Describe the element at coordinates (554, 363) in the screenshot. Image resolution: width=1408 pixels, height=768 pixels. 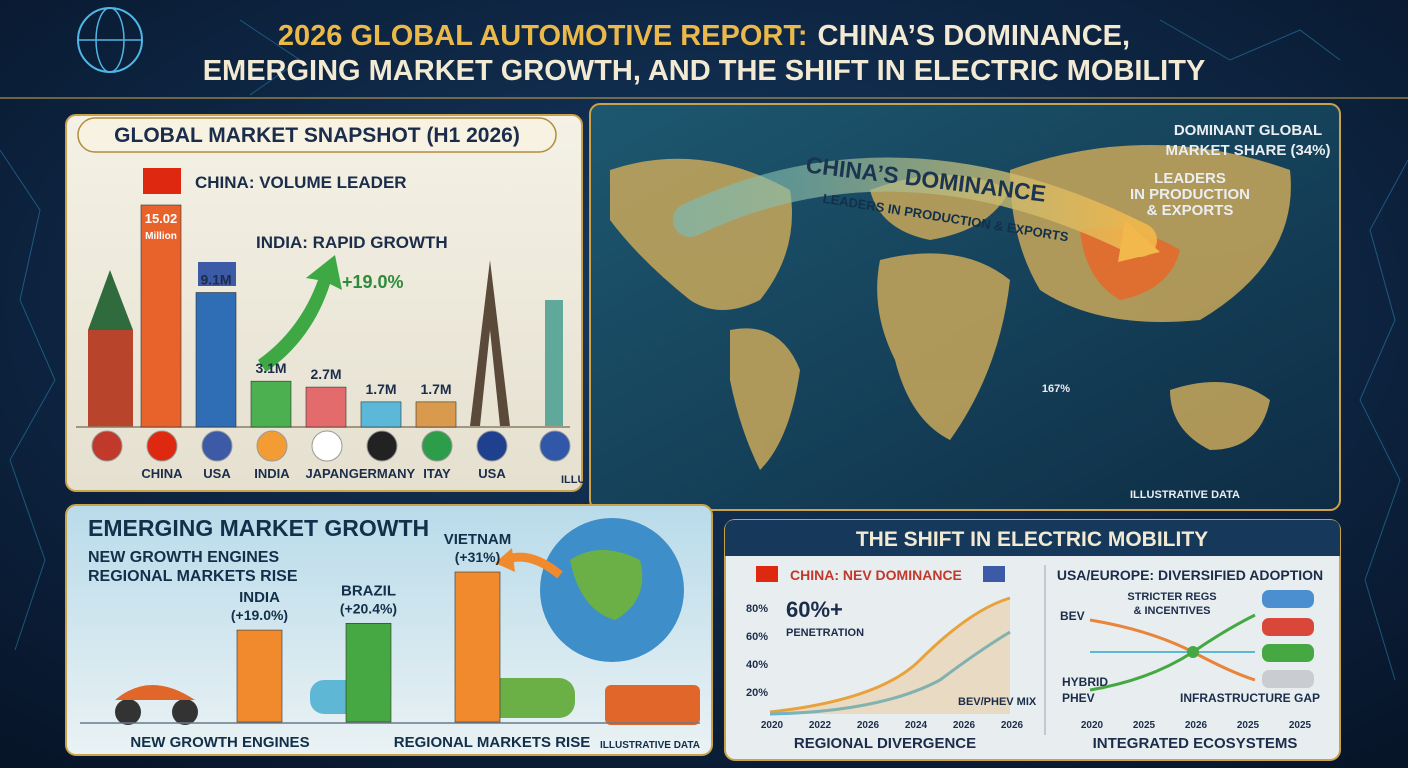
I see `liberty-statue` at that location.